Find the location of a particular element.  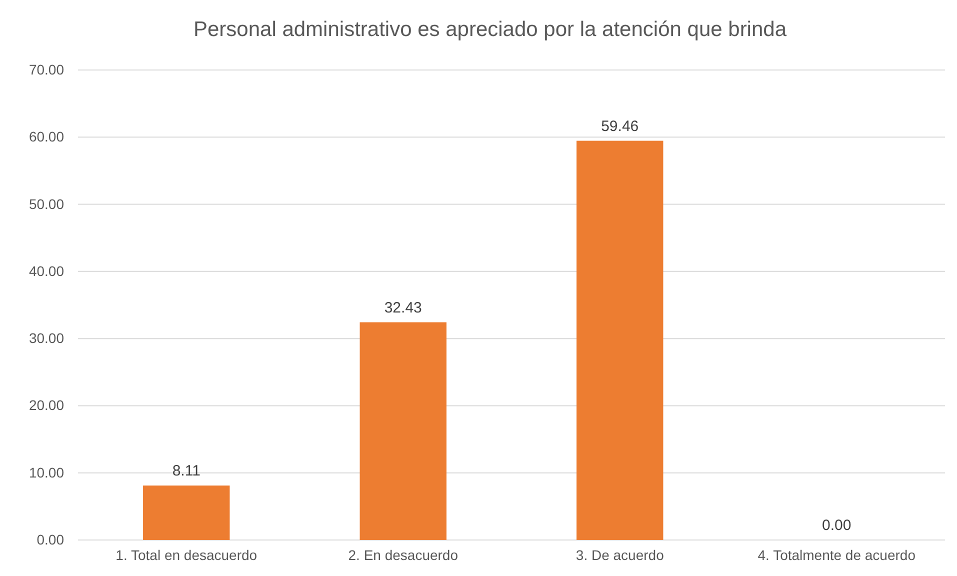

y-tick-label: 40.00 is located at coordinates (46, 270).